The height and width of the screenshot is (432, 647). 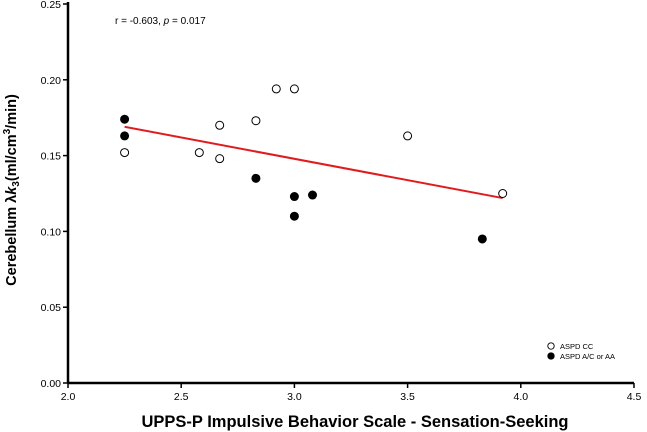 What do you see at coordinates (634, 397) in the screenshot?
I see `x-tick-label: 4.5` at bounding box center [634, 397].